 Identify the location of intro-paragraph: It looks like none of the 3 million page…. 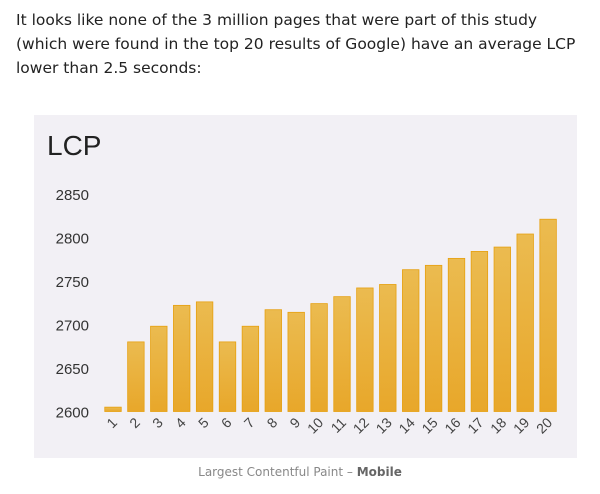
(296, 44).